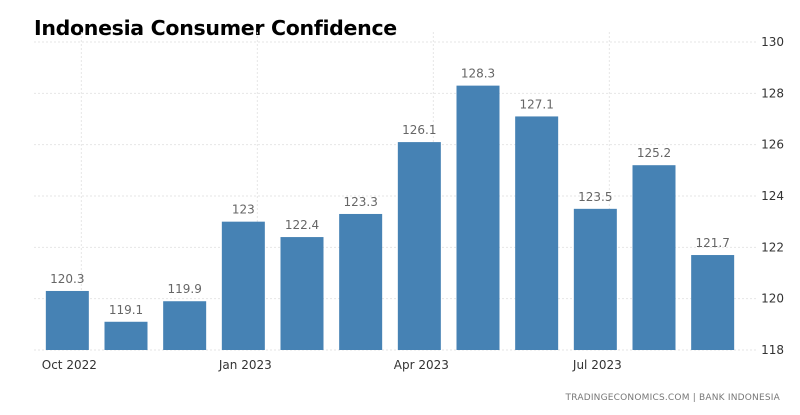 This screenshot has height=415, width=800. Describe the element at coordinates (536, 104) in the screenshot. I see `data-label: 127.1` at that location.